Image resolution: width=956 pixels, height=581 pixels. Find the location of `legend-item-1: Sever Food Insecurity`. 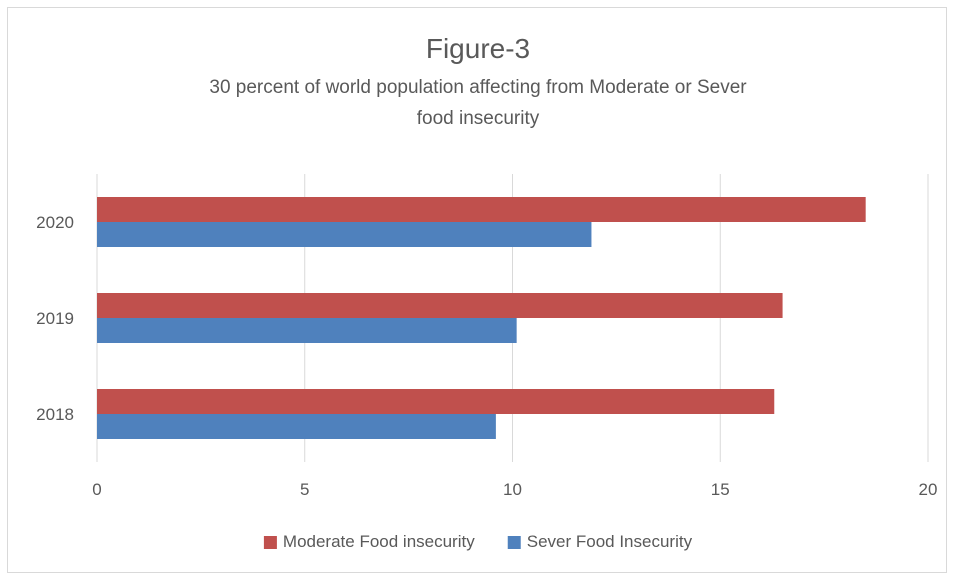

legend-item-1: Sever Food Insecurity is located at coordinates (600, 541).